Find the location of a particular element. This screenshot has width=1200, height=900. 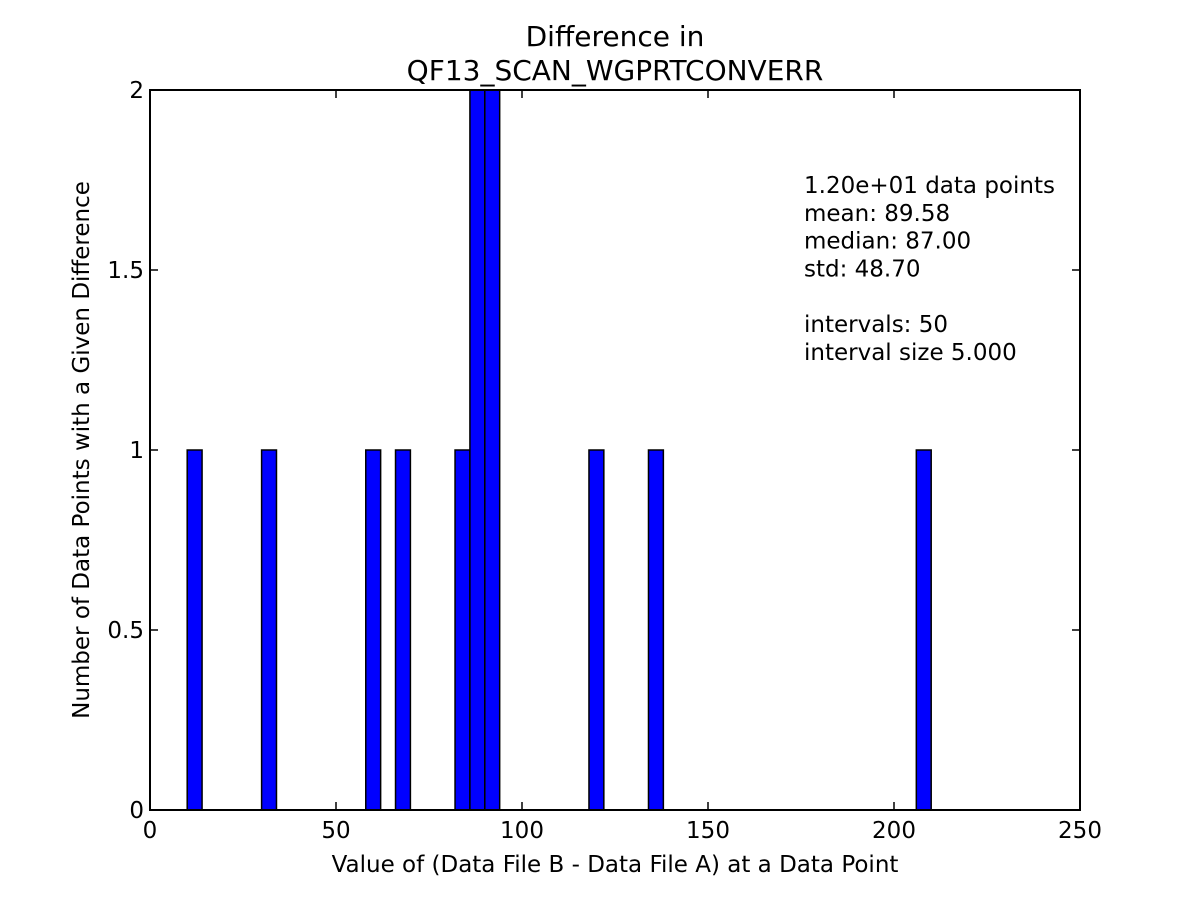

y-tick-label-1: 0.5 is located at coordinates (125, 631).